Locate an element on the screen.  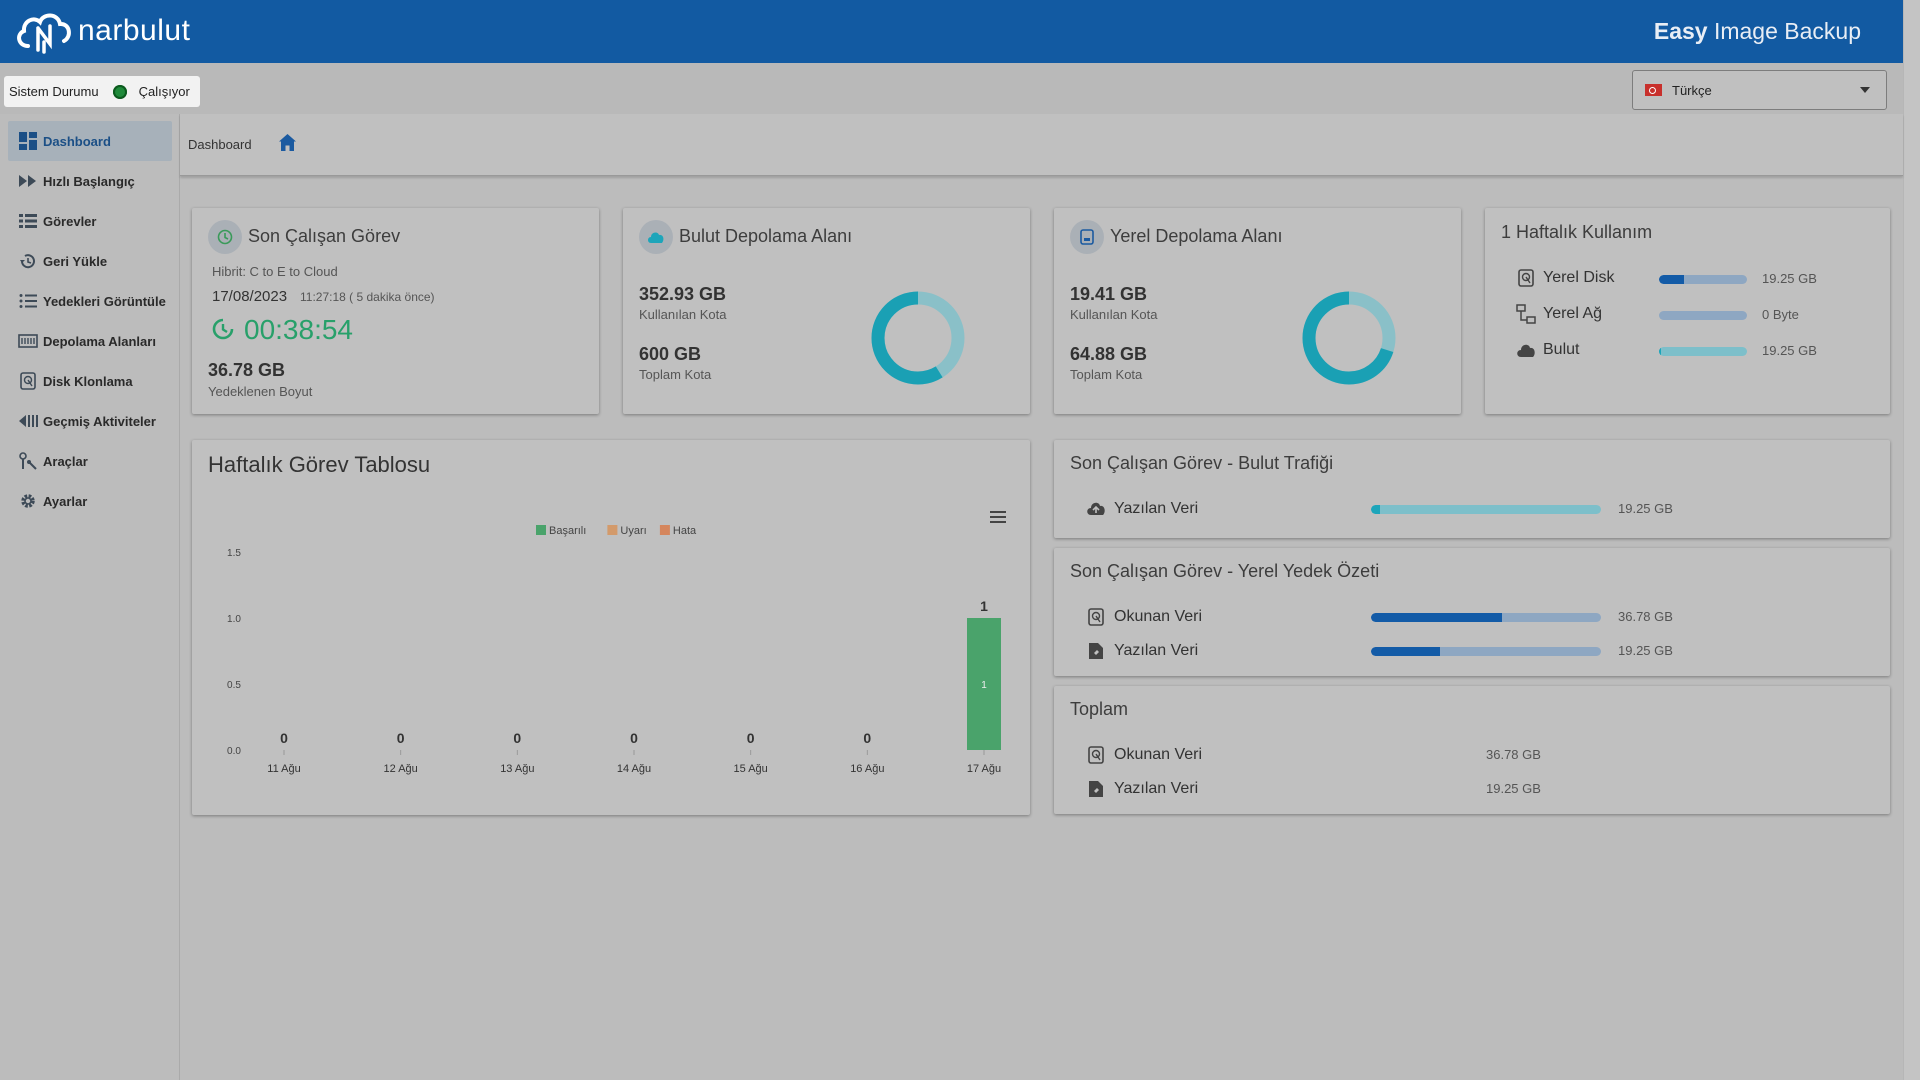
x-tick-label: 17 Ağu is located at coordinates (984, 769).